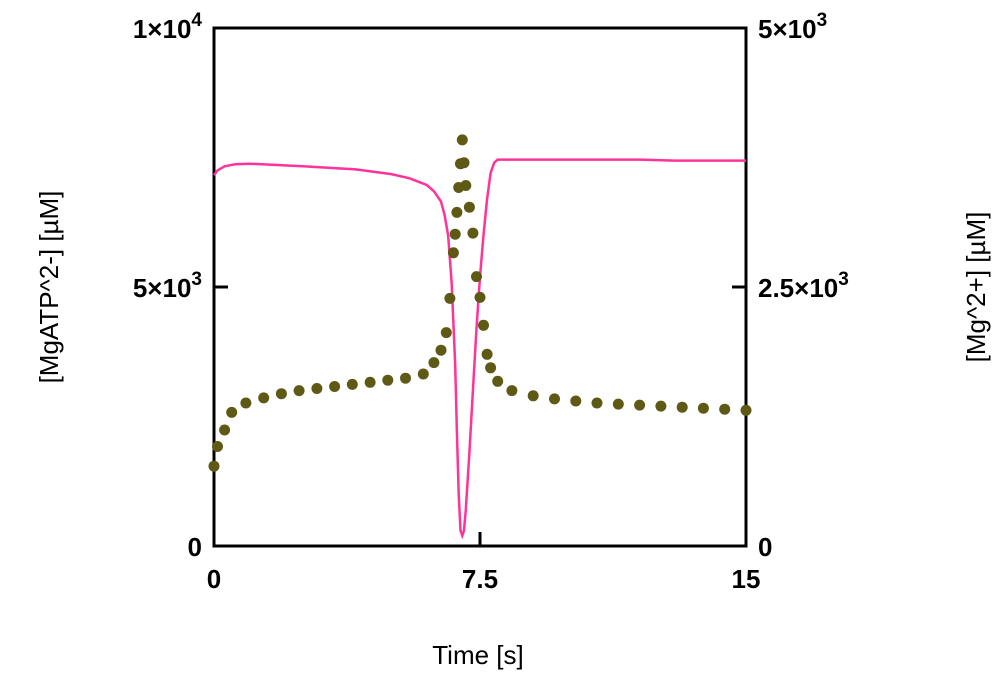 This screenshot has height=679, width=1000. Describe the element at coordinates (49, 287) in the screenshot. I see `y-axis-title-left: [MgATP^2-] [µM]` at that location.